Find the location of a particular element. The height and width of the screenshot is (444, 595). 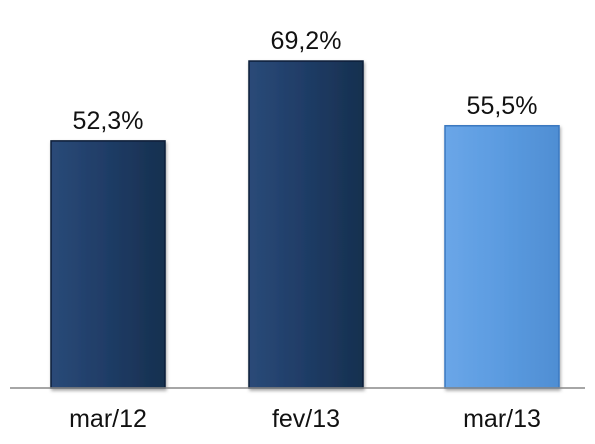

category-label-fev-13: fev/13 is located at coordinates (306, 419).